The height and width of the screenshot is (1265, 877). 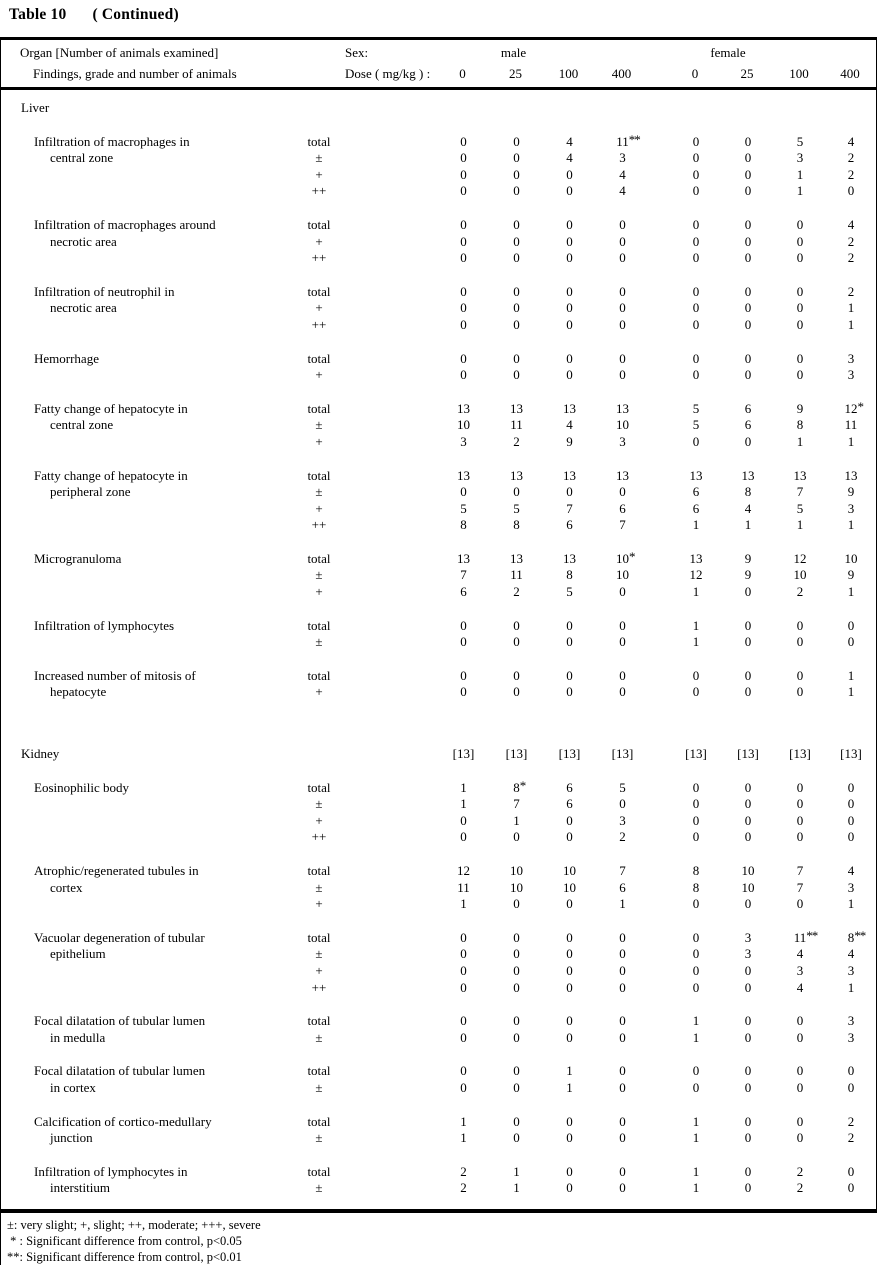 I want to click on grade-label: ++, so click(x=319, y=258).